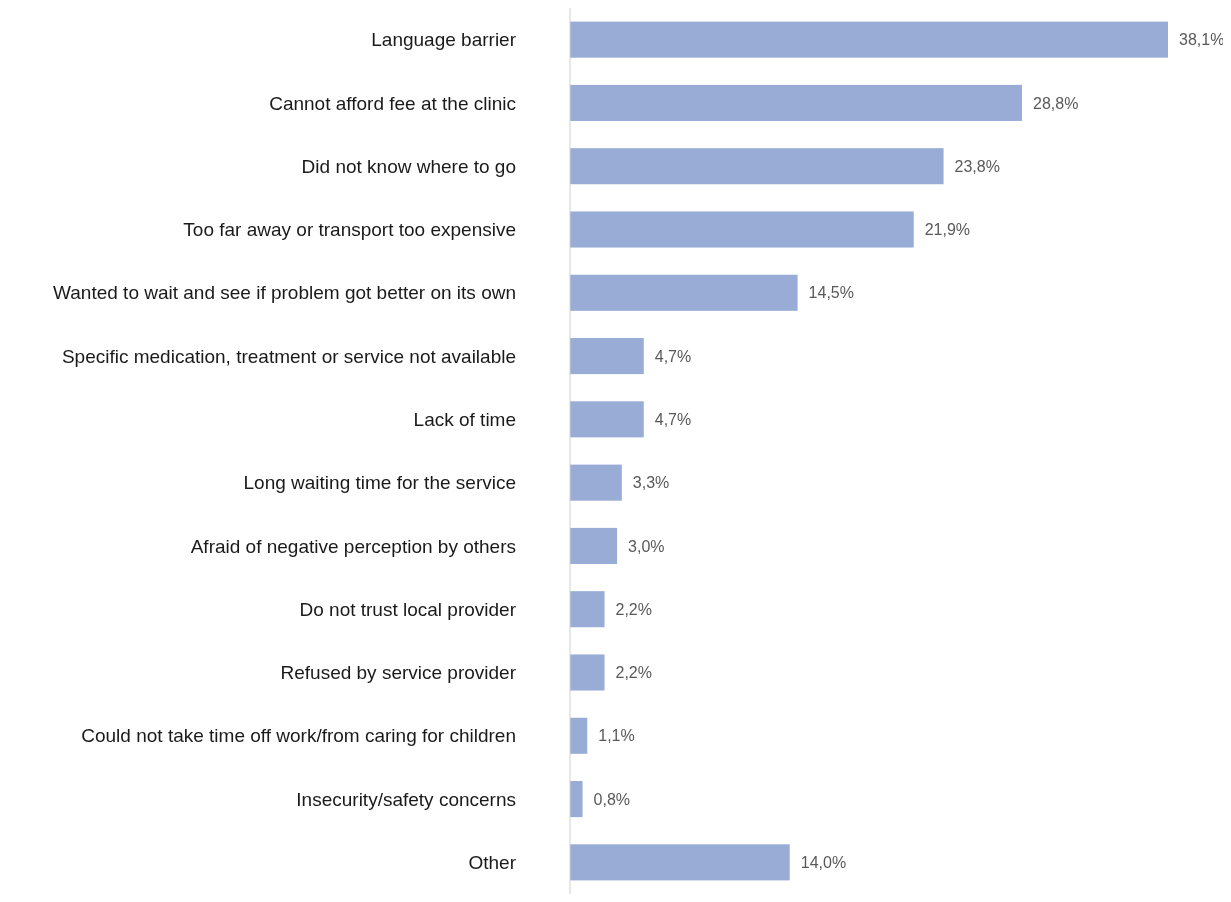  What do you see at coordinates (947, 230) in the screenshot?
I see `data-label: 21,9%` at bounding box center [947, 230].